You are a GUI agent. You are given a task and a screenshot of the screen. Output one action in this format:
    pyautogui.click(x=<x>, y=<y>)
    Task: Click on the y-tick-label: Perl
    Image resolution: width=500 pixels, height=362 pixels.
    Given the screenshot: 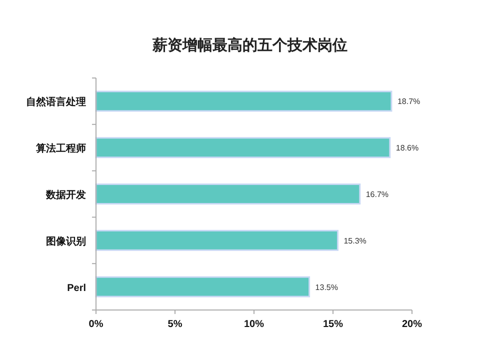 What is the action you would take?
    pyautogui.click(x=76, y=288)
    